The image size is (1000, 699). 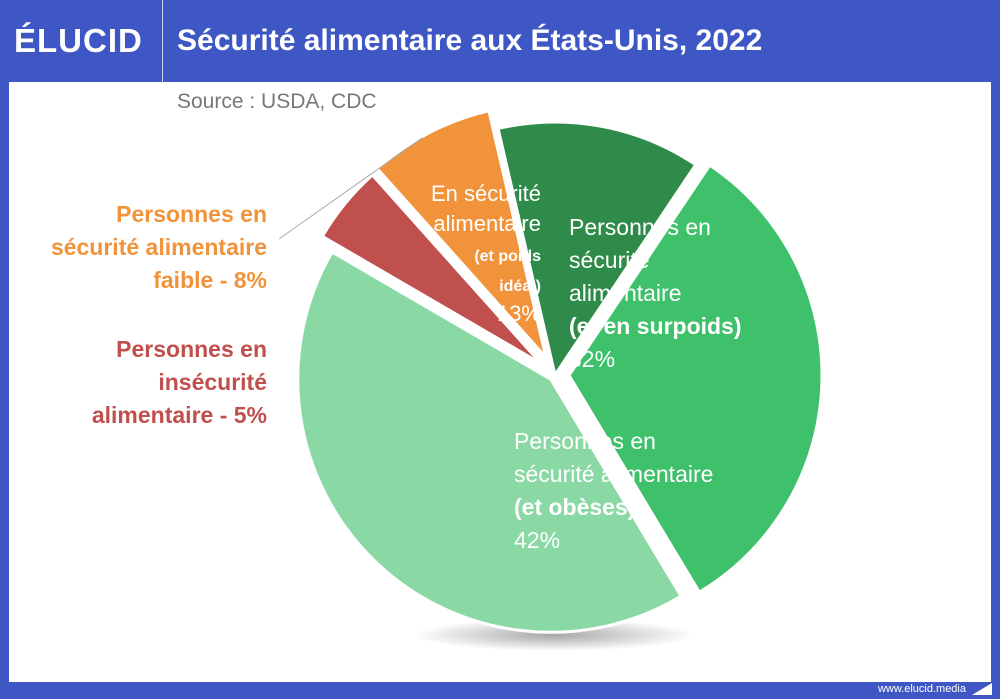 I want to click on leader-line-low-security, so click(x=350, y=188).